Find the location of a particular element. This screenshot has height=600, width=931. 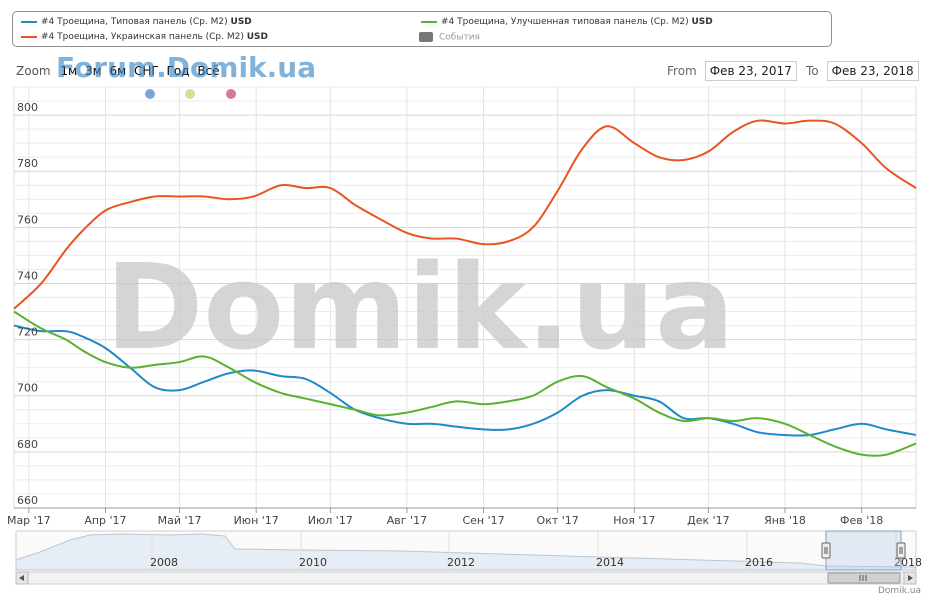

navigator-year-label: 2010 is located at coordinates (313, 562).